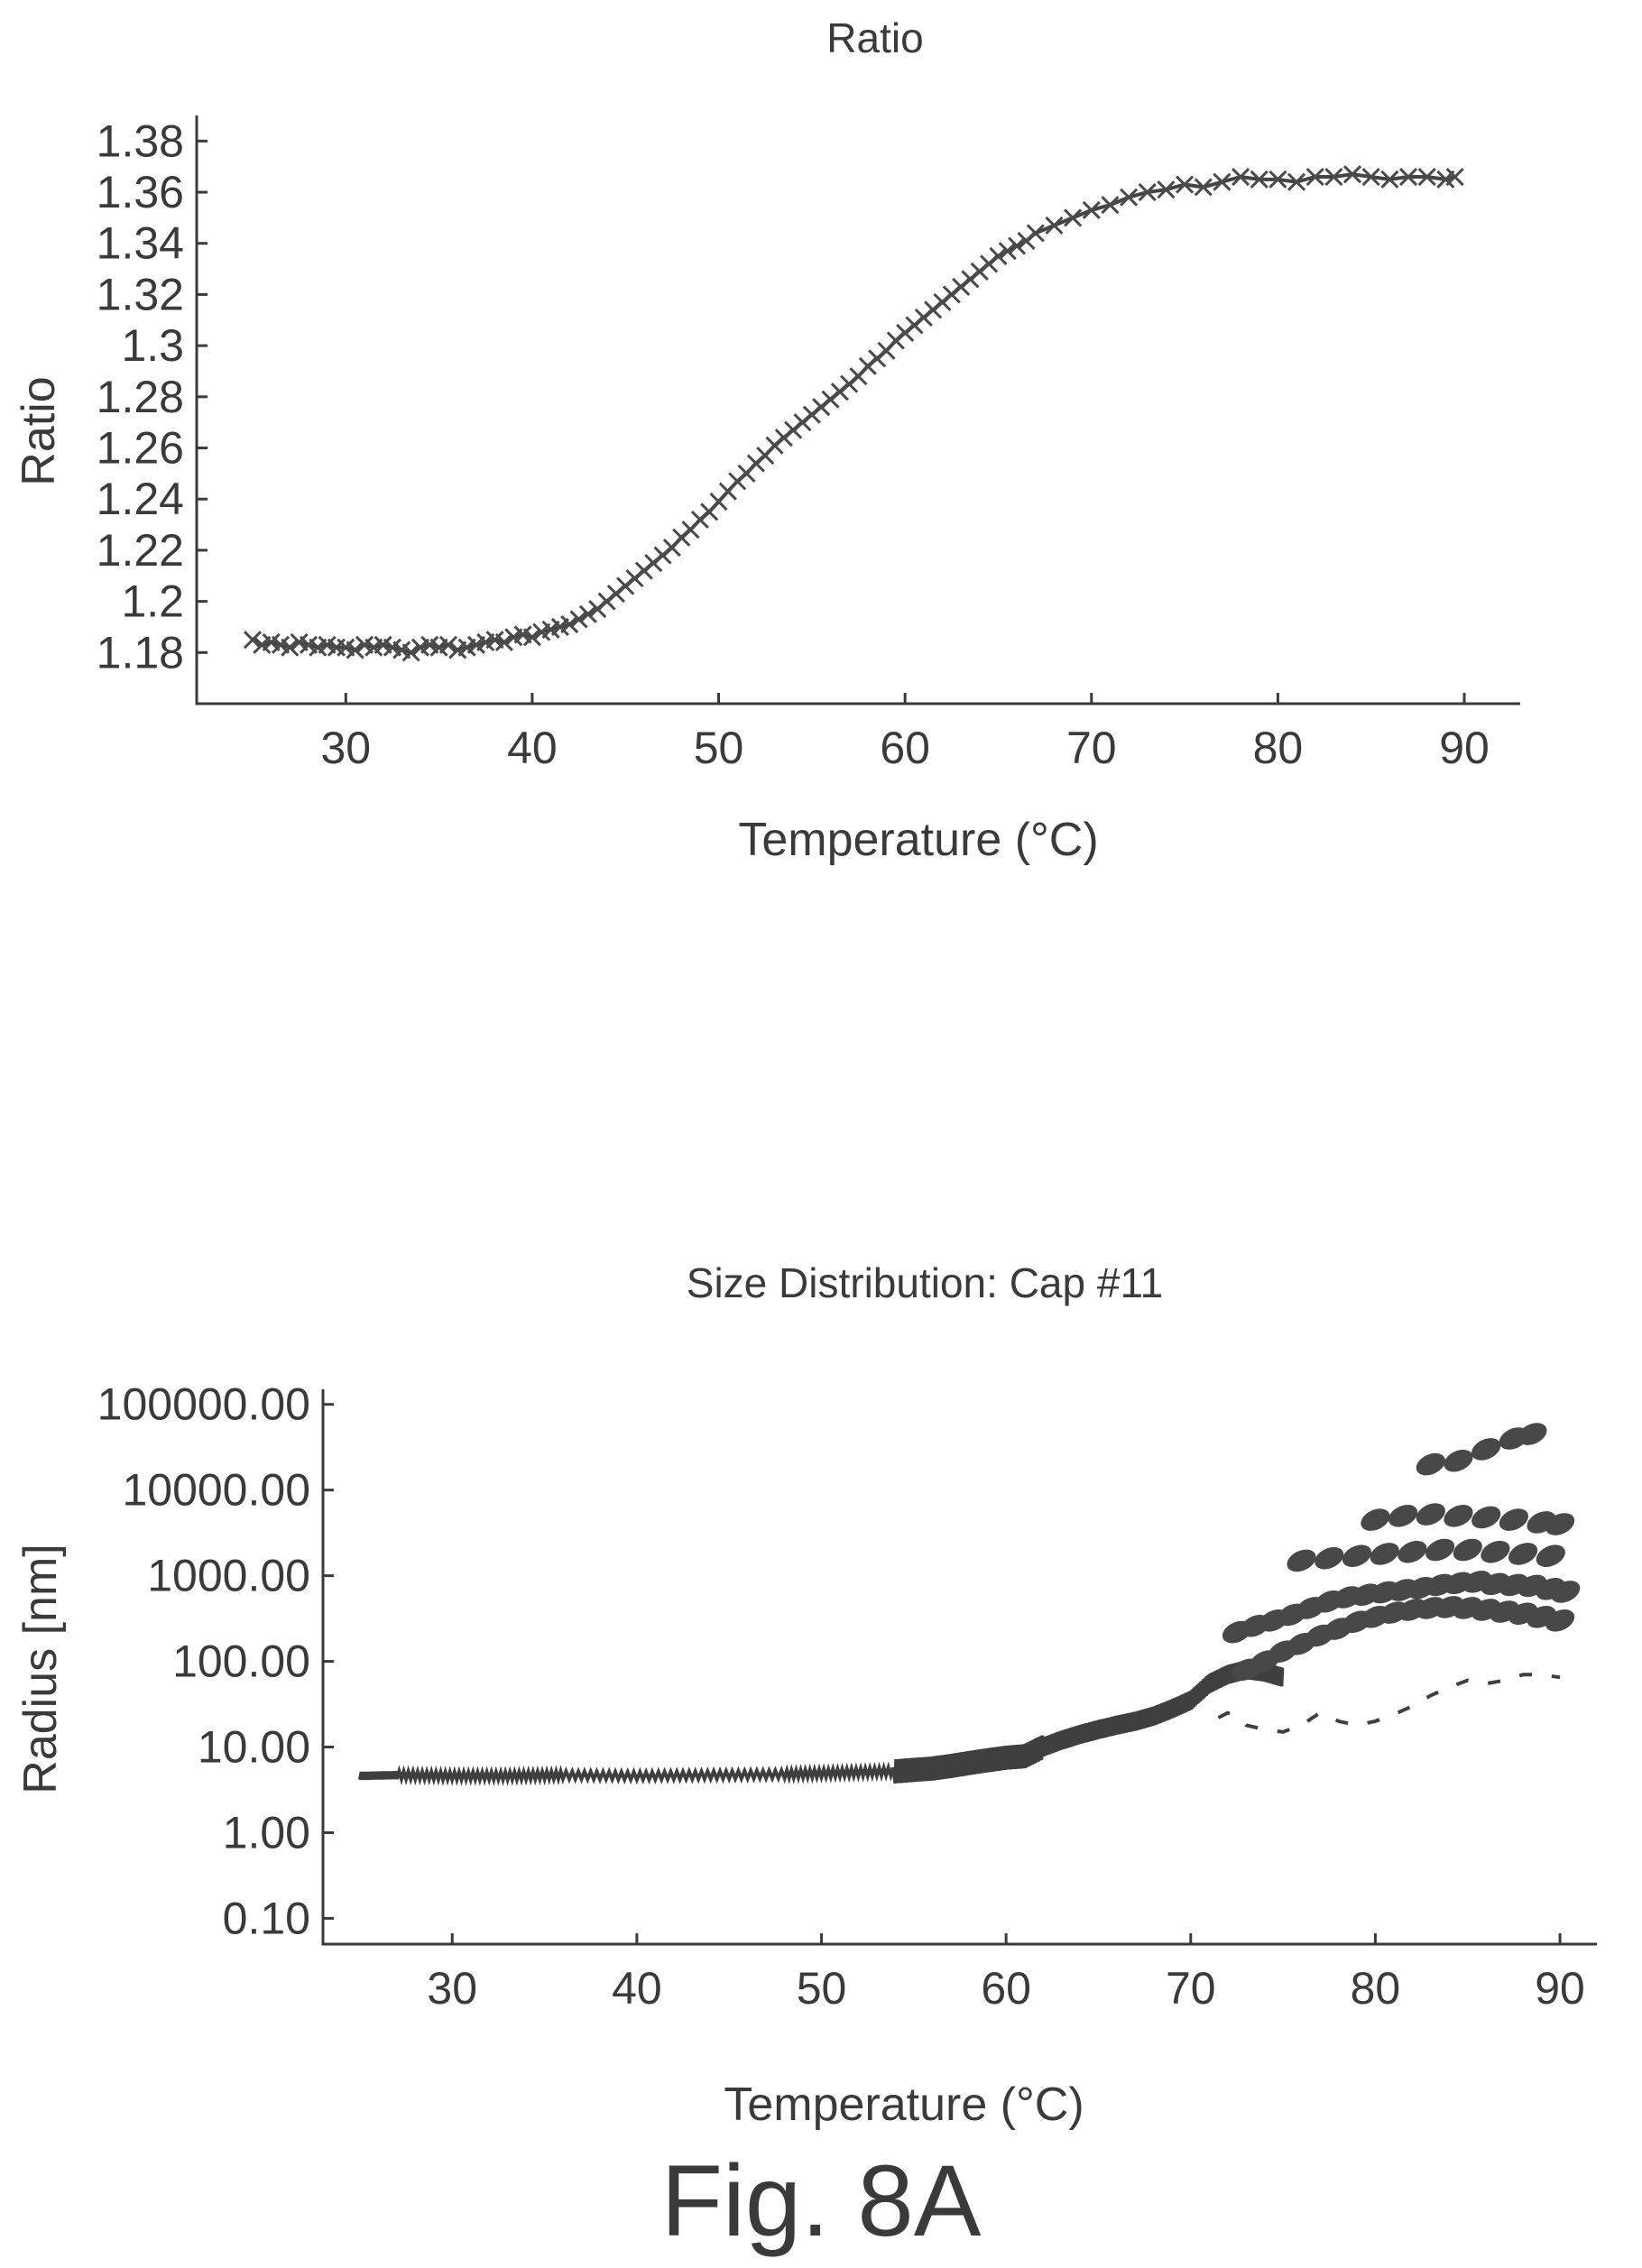 This screenshot has width=1642, height=2268. Describe the element at coordinates (1376, 1988) in the screenshot. I see `size-x-tick-label: 80` at that location.